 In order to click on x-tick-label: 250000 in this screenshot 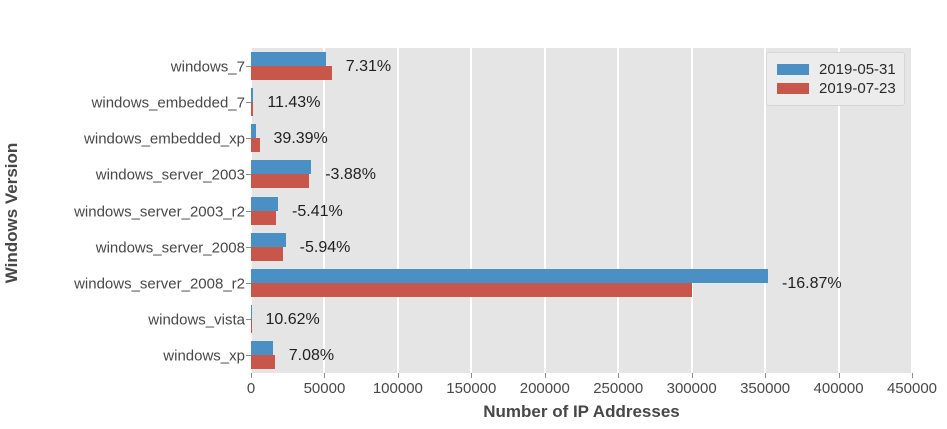, I will do `click(618, 388)`.